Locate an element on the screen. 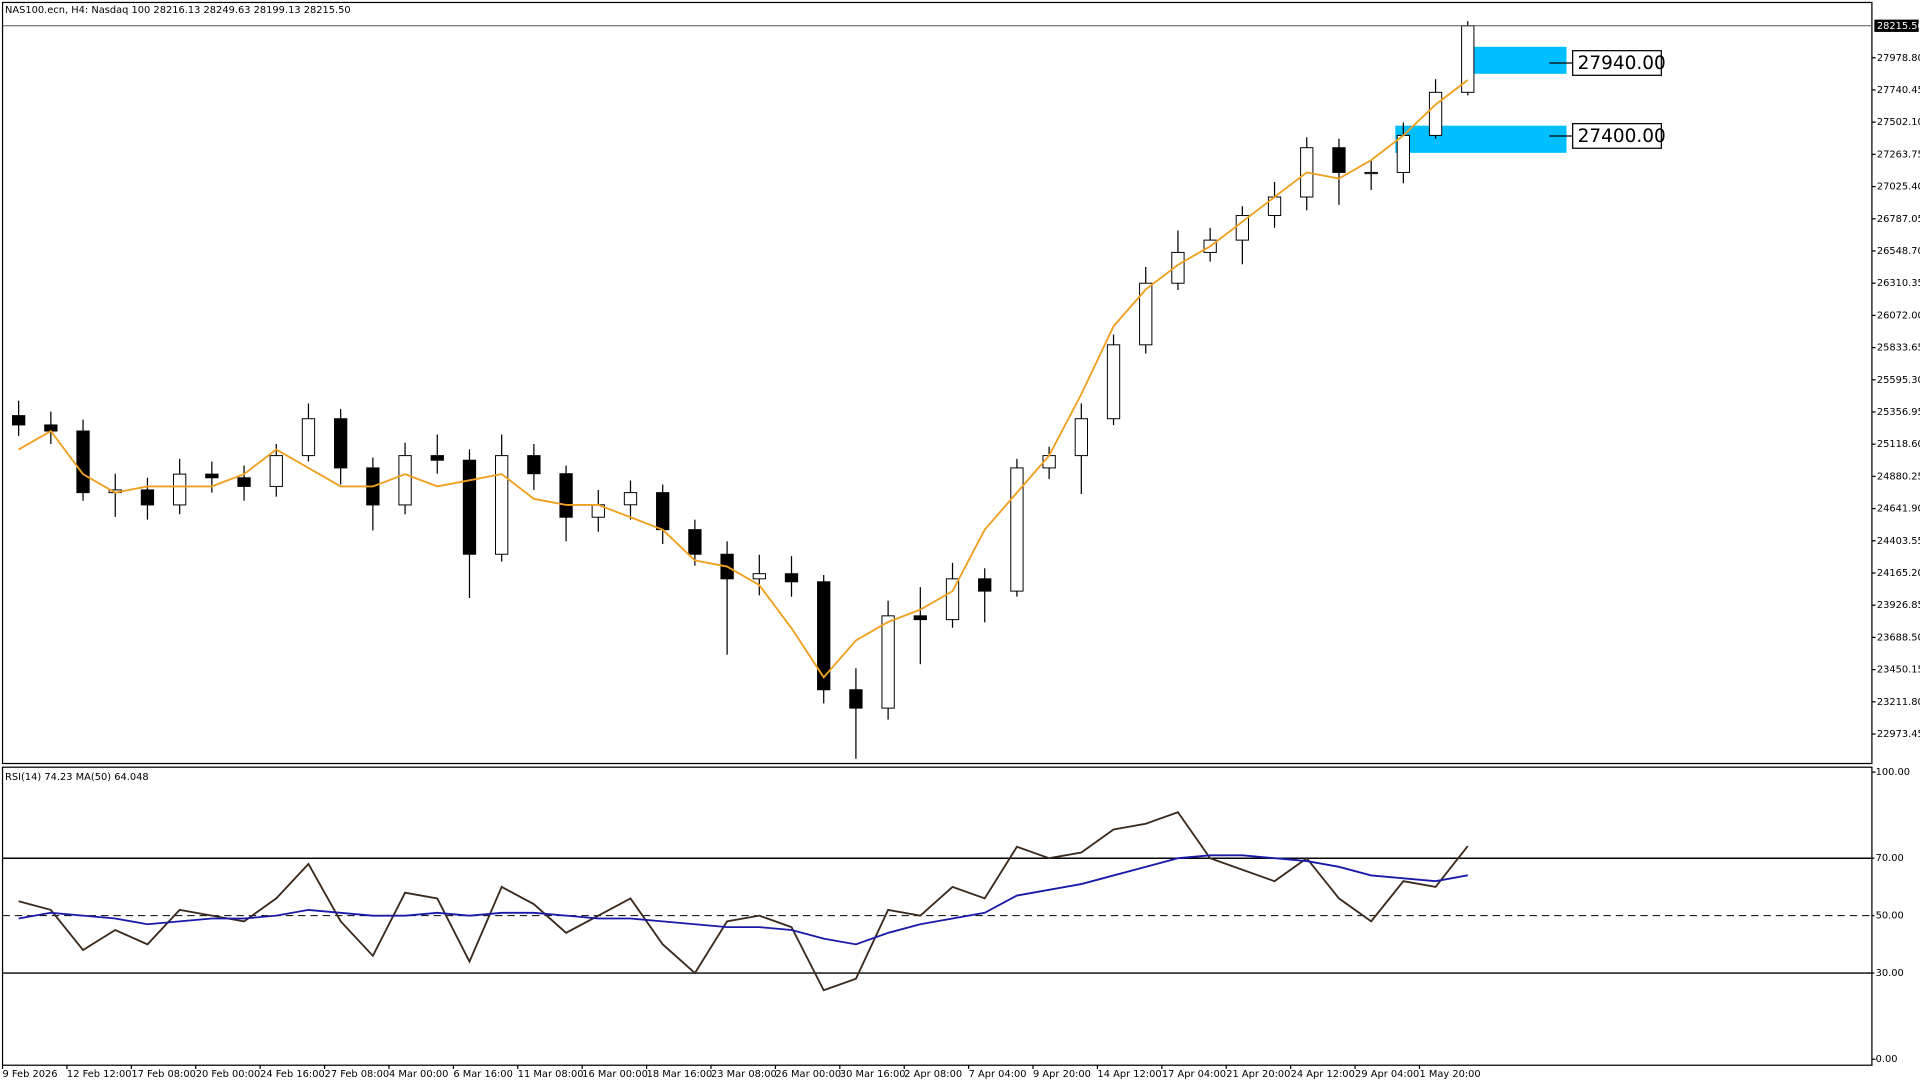 The image size is (1920, 1080). y-tick-label: 23926.85 is located at coordinates (1898, 605).